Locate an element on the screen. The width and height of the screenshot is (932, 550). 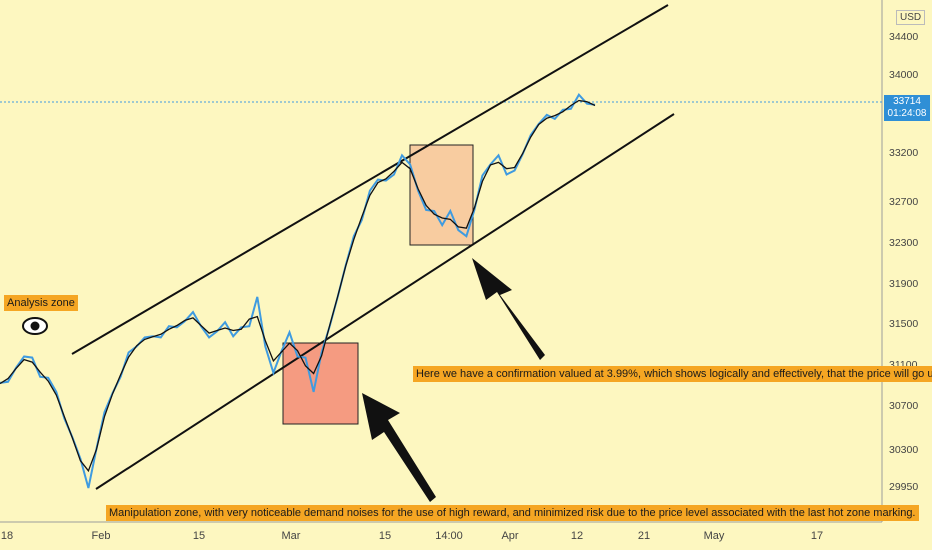
y-tick-label: 31500 is located at coordinates (903, 324).